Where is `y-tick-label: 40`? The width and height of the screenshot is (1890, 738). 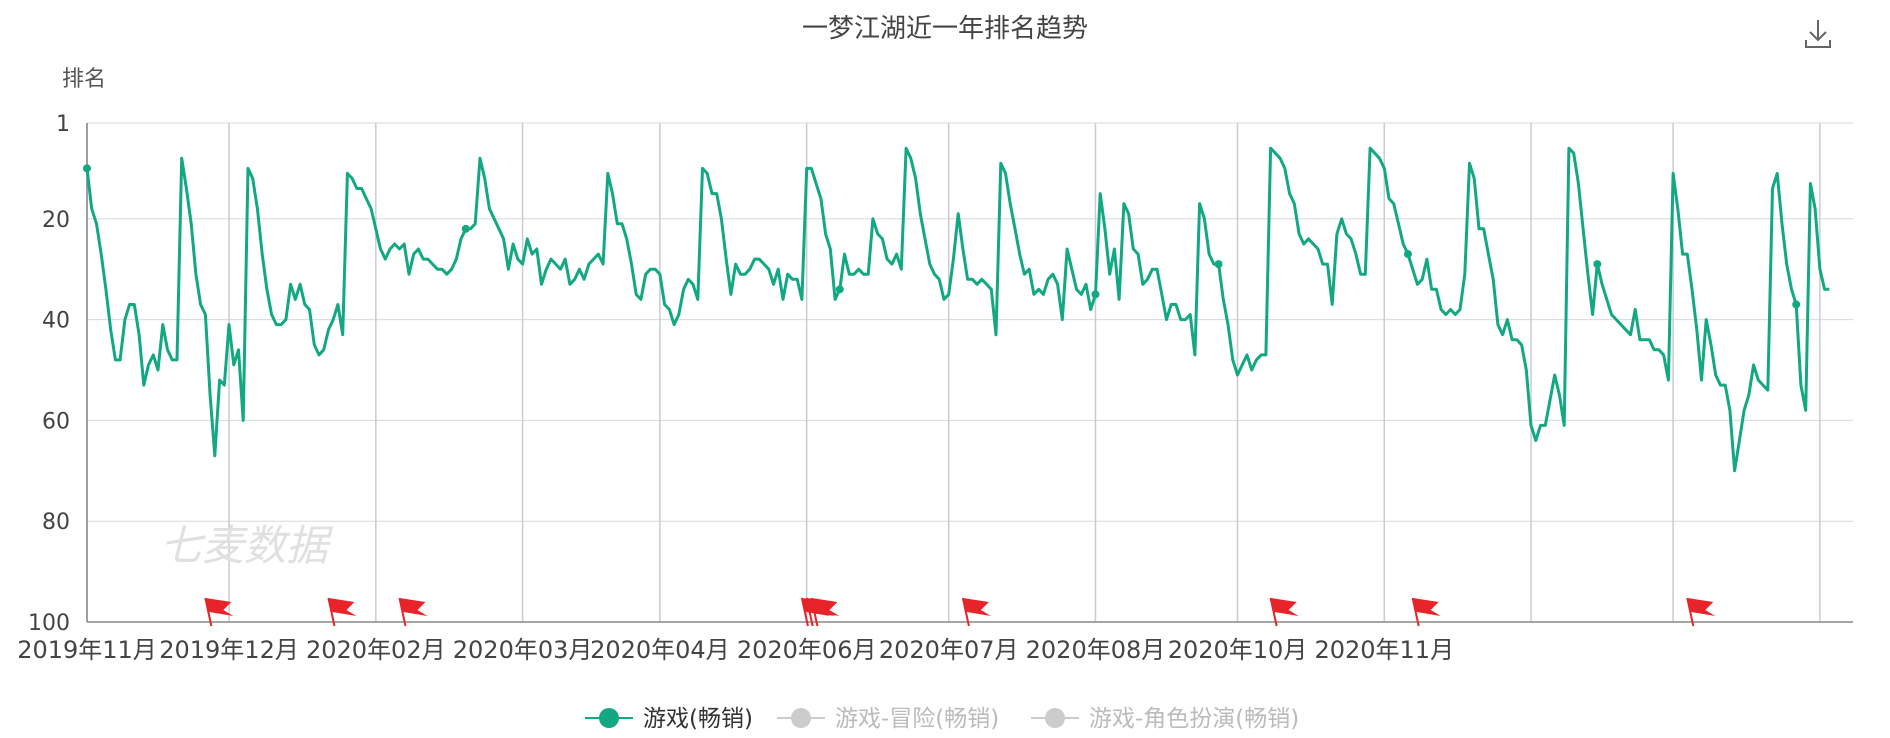 y-tick-label: 40 is located at coordinates (56, 321).